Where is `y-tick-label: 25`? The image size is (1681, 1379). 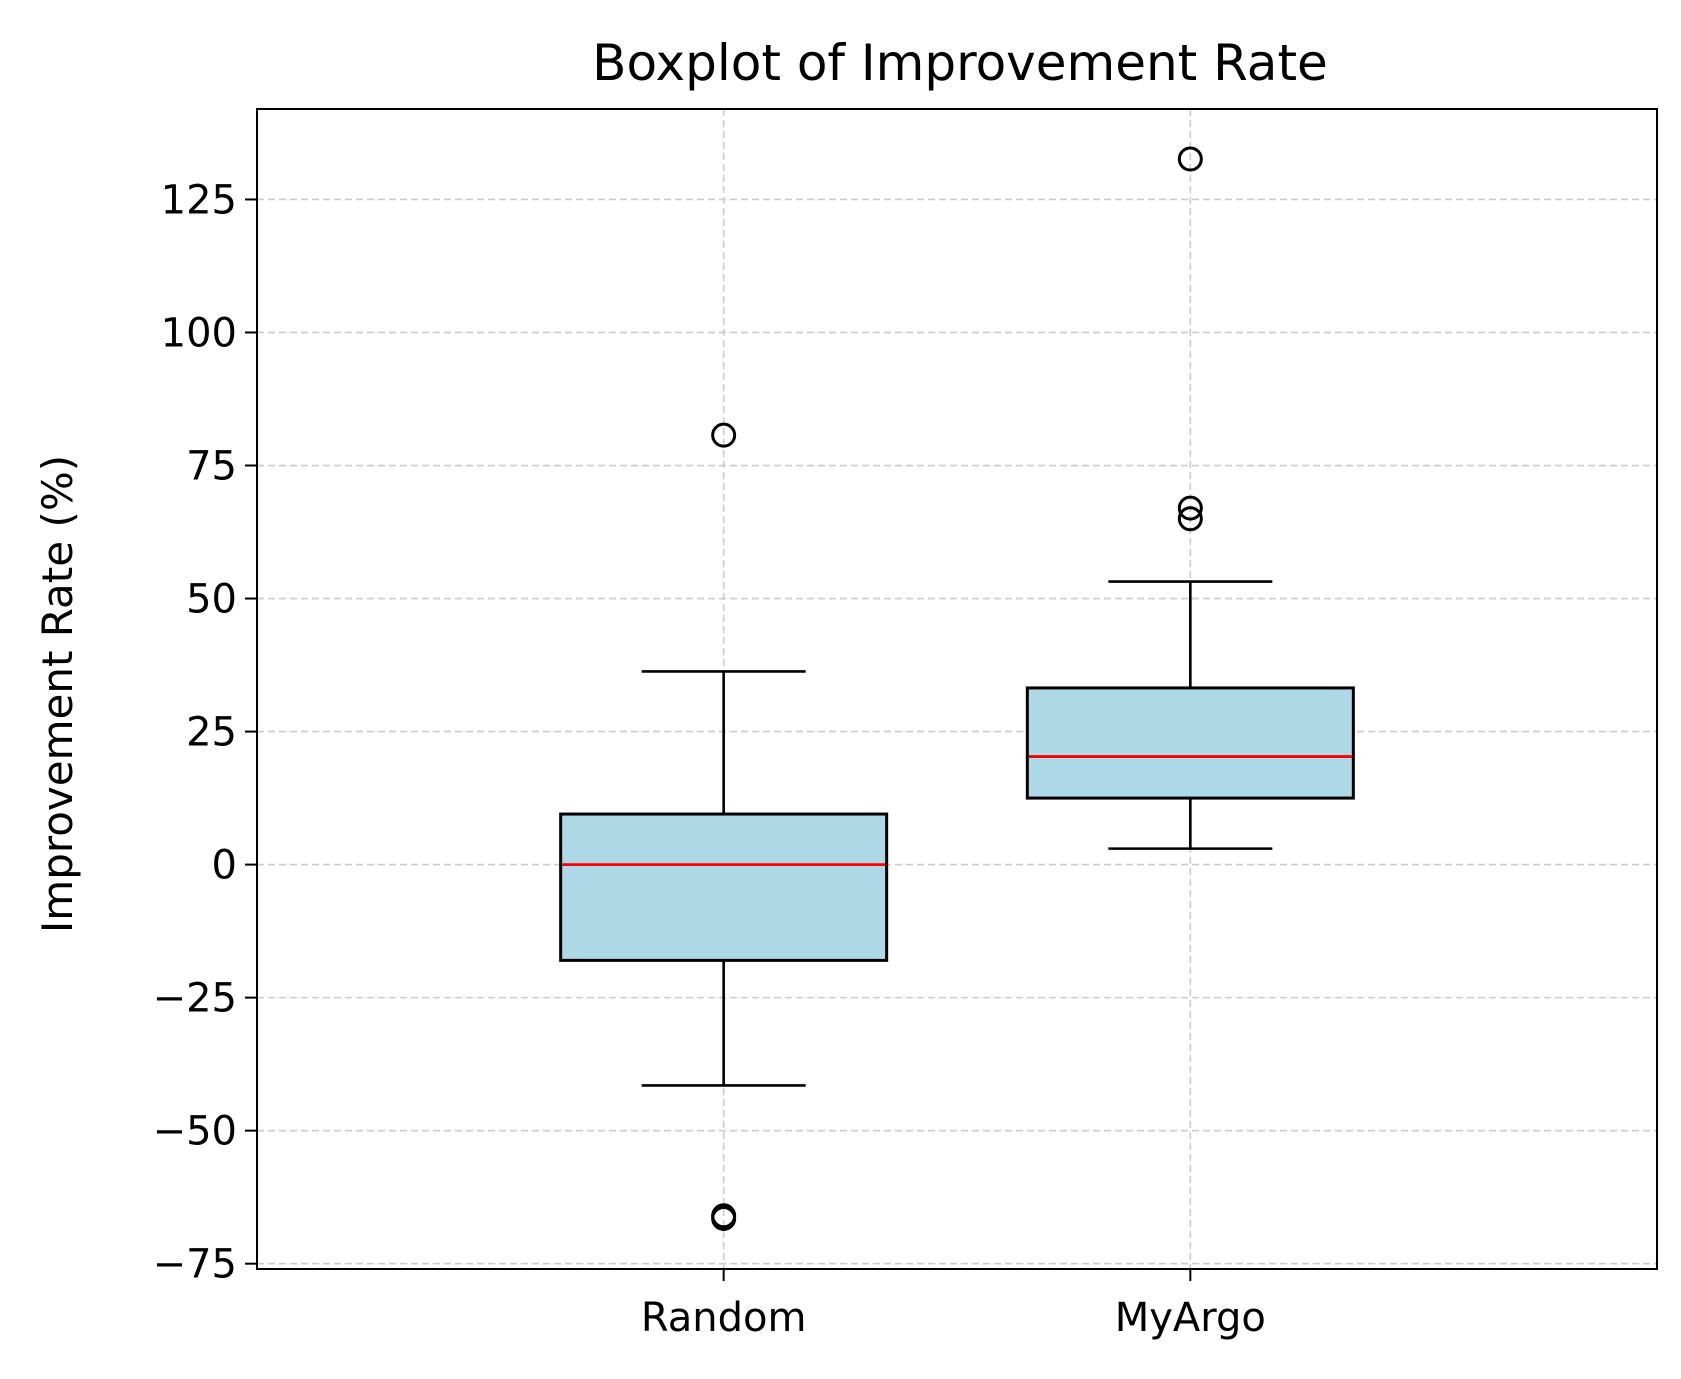 y-tick-label: 25 is located at coordinates (211, 733).